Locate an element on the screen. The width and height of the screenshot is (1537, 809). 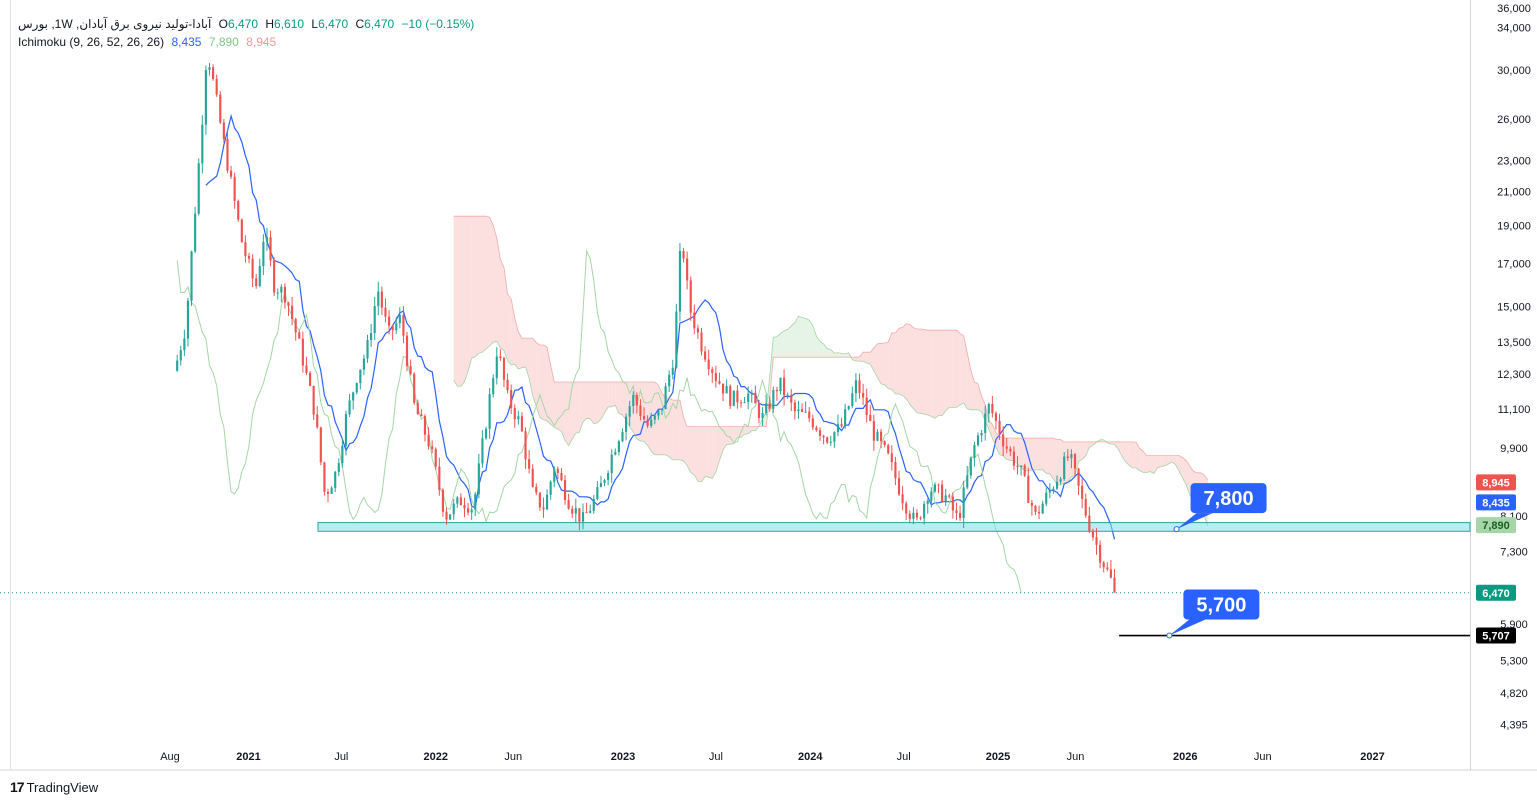
callout-box is located at coordinates (1228, 498).